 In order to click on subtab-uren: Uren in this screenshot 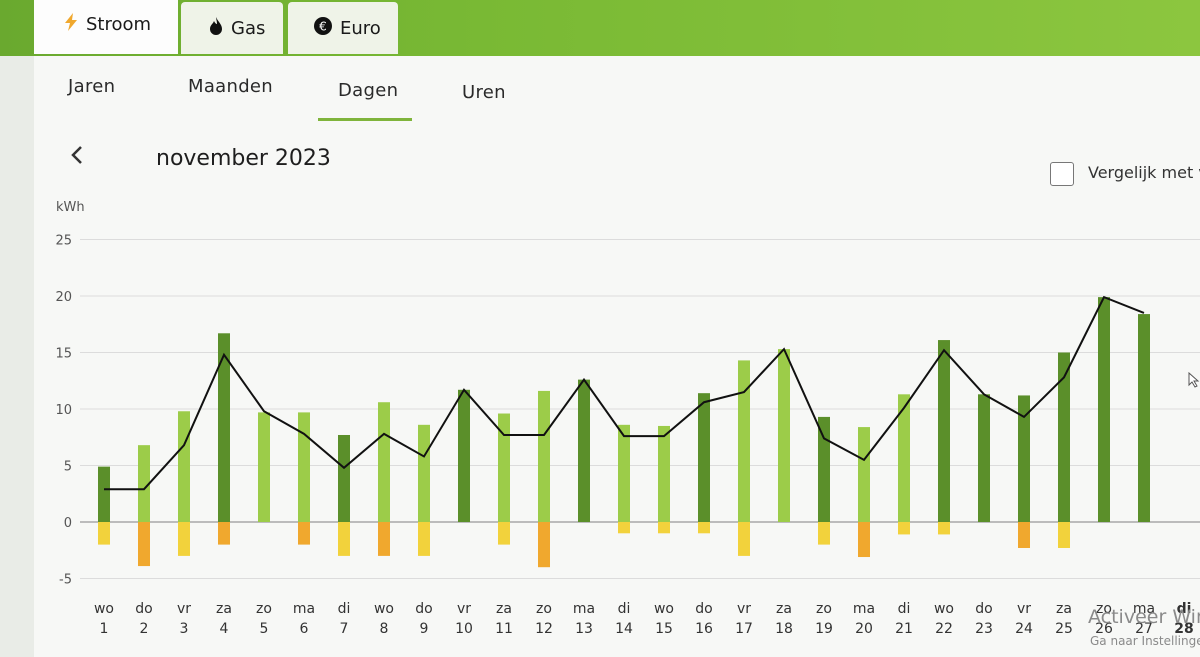, I will do `click(484, 92)`.